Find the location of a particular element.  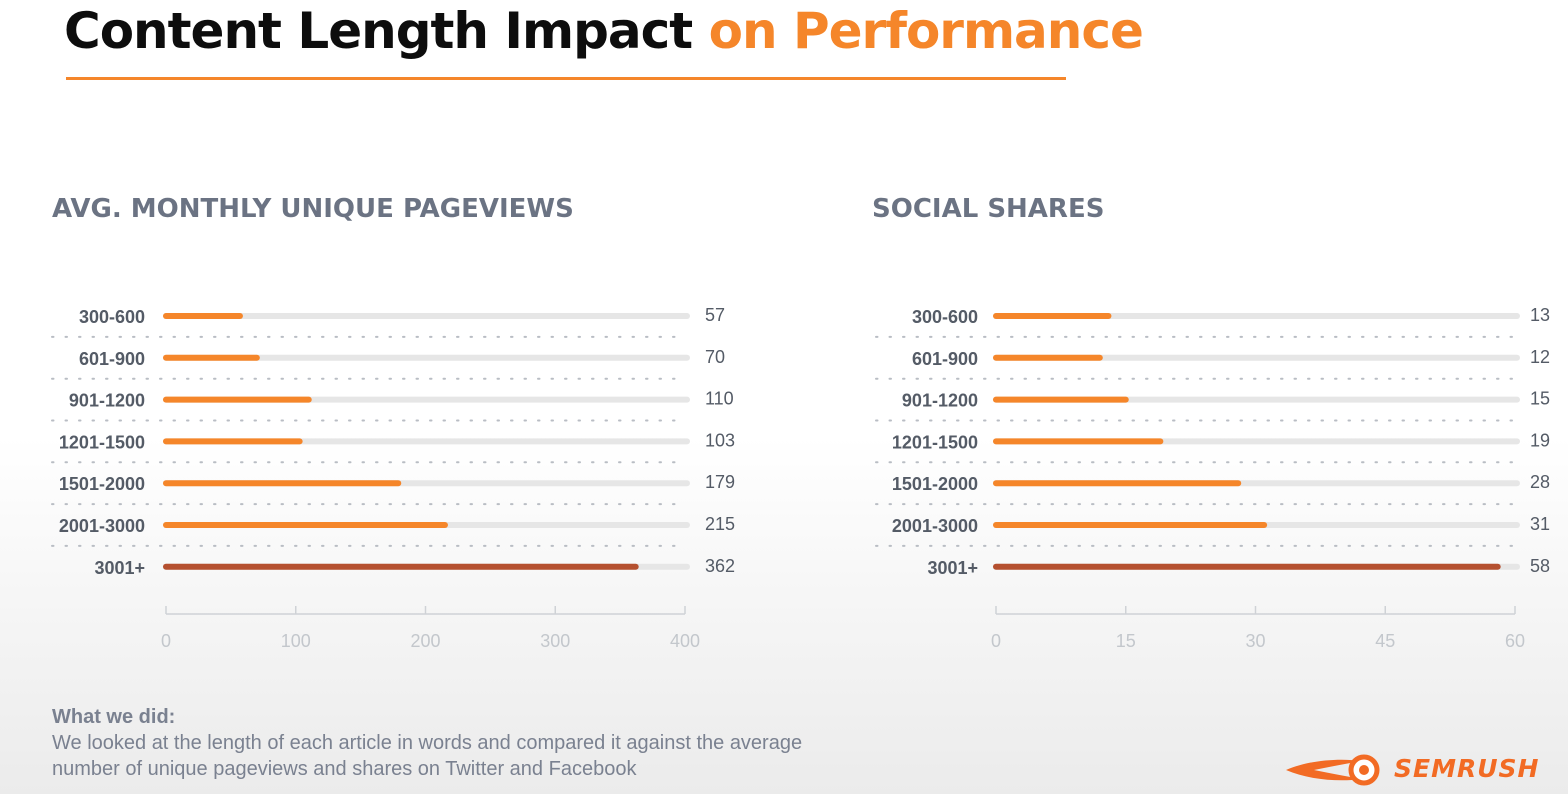

x-tick-label: 400 is located at coordinates (685, 641).